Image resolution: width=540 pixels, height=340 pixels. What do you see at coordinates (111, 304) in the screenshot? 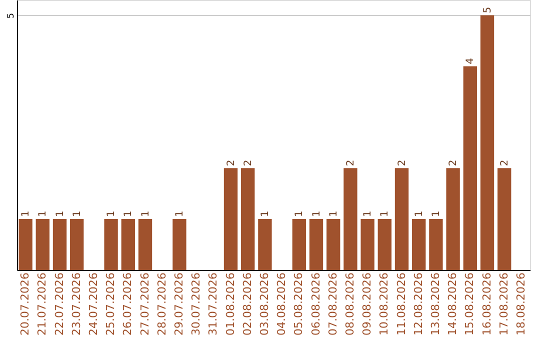
I see `x-tick-label: 25.07.2026` at bounding box center [111, 304].